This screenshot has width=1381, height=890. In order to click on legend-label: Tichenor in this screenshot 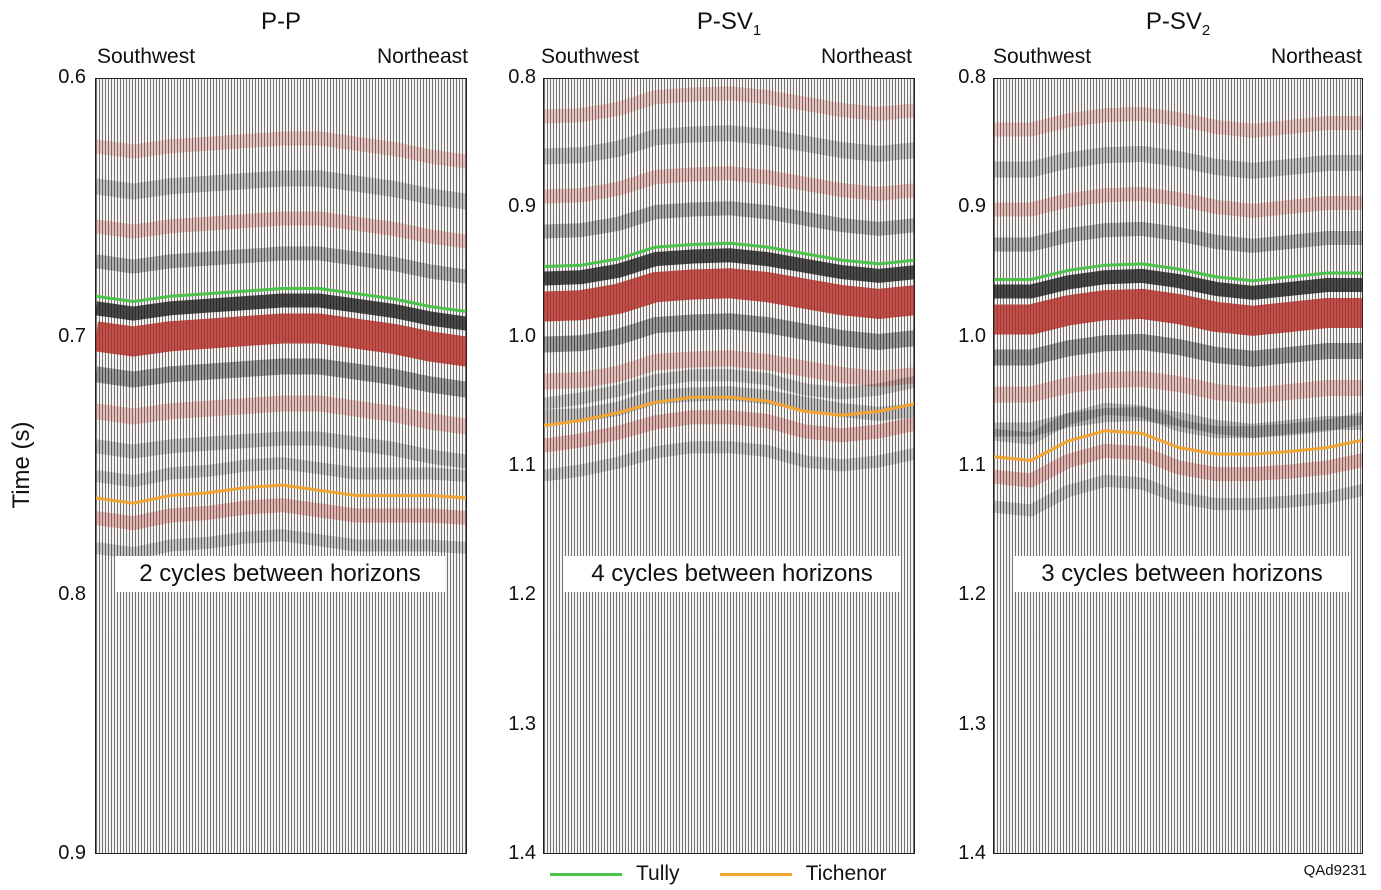, I will do `click(846, 873)`.